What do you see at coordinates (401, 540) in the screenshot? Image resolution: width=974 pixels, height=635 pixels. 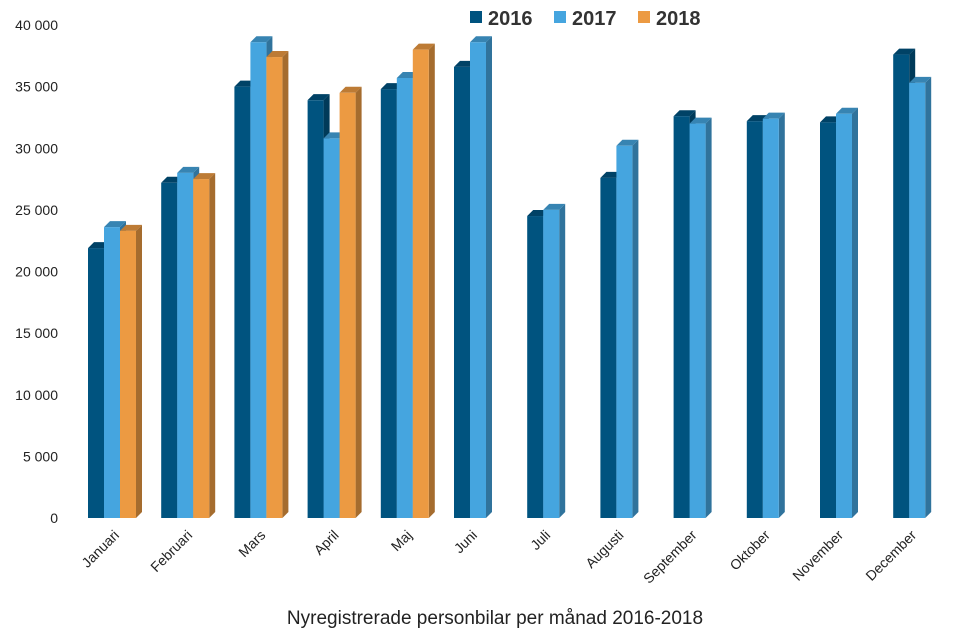 I see `x-tick-label: Maj` at bounding box center [401, 540].